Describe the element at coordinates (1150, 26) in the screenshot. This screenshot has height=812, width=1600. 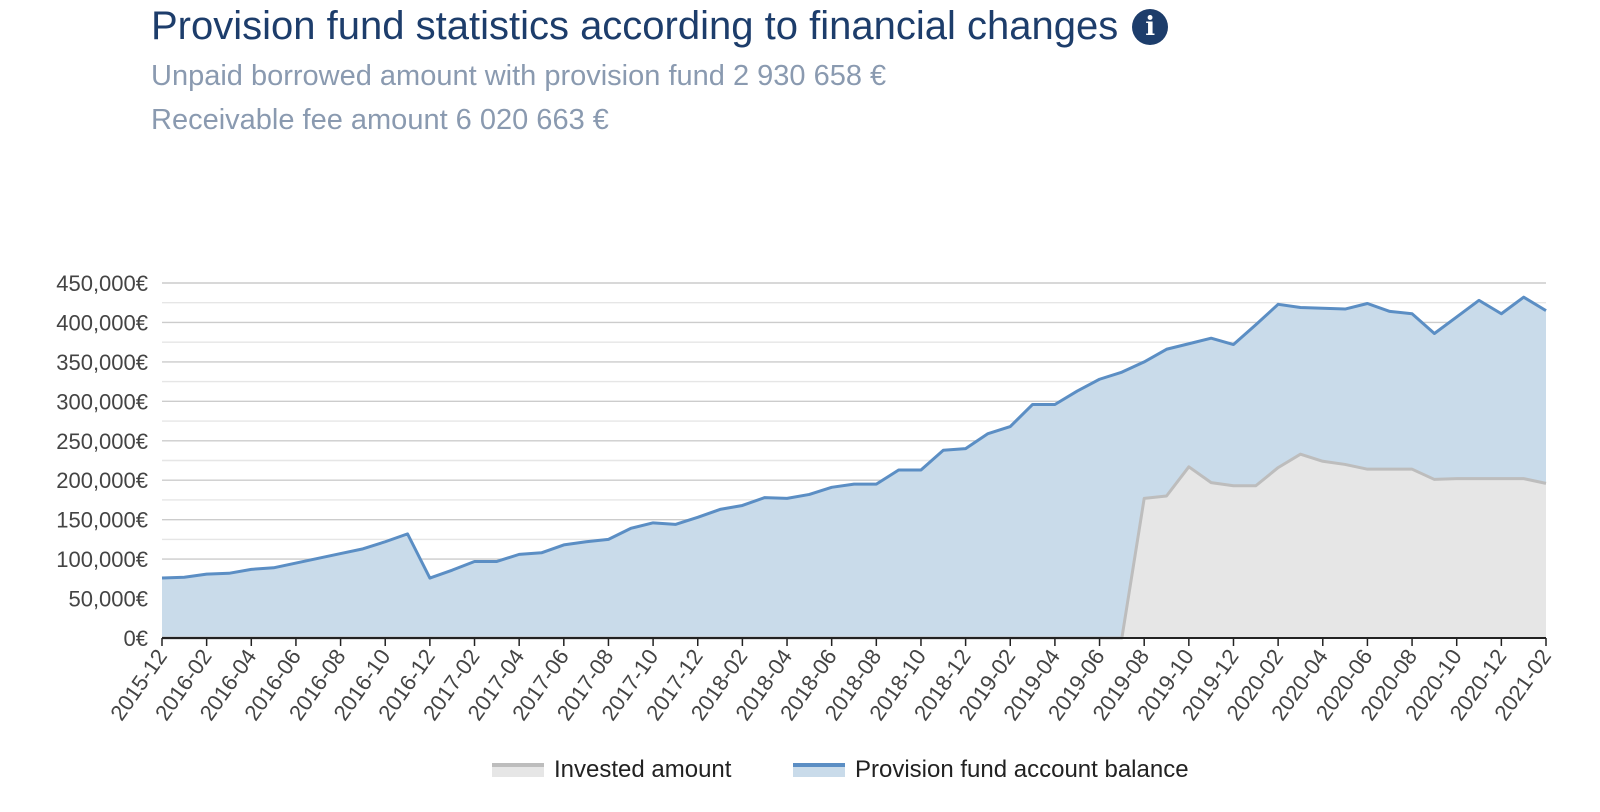
I see `info-icon: i` at that location.